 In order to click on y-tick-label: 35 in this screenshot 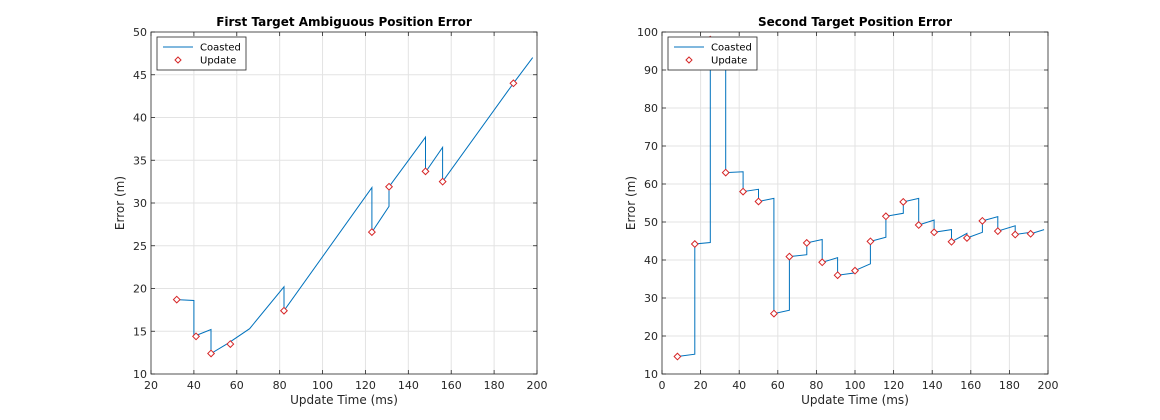, I will do `click(140, 160)`.